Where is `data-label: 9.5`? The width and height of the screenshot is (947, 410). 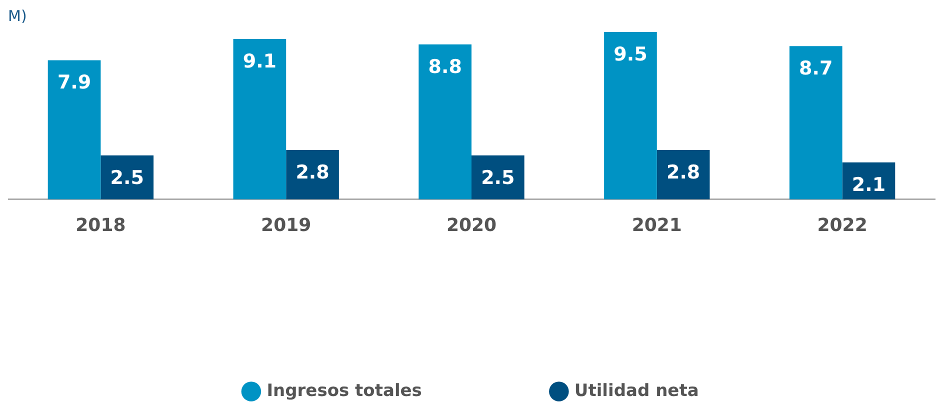
data-label: 9.5 is located at coordinates (631, 54).